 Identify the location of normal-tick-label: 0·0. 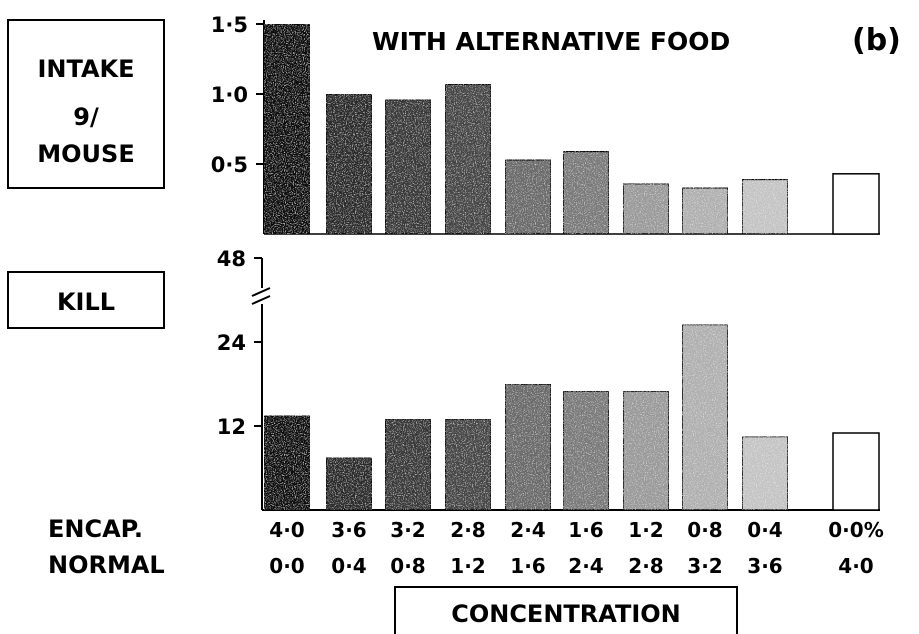
(286, 566).